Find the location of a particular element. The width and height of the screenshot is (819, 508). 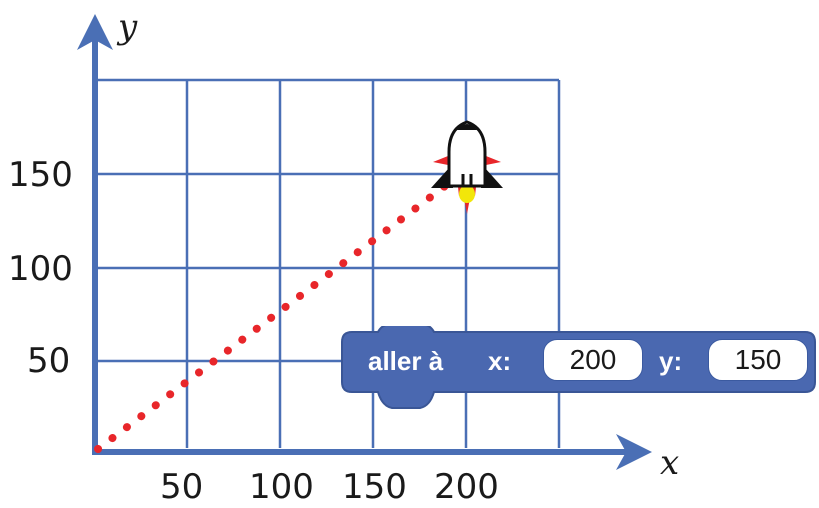

x-value-input: 200 is located at coordinates (593, 360).